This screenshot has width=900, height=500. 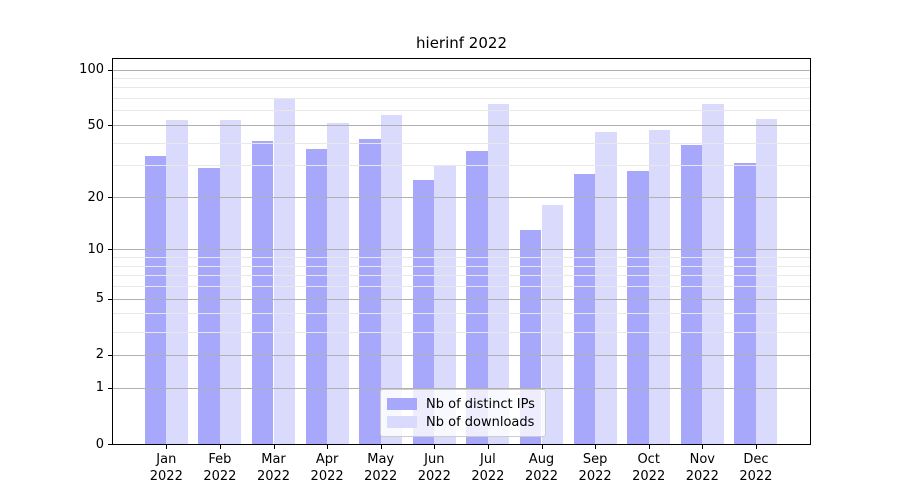 I want to click on y-tick-label-50: 50, so click(x=95, y=125).